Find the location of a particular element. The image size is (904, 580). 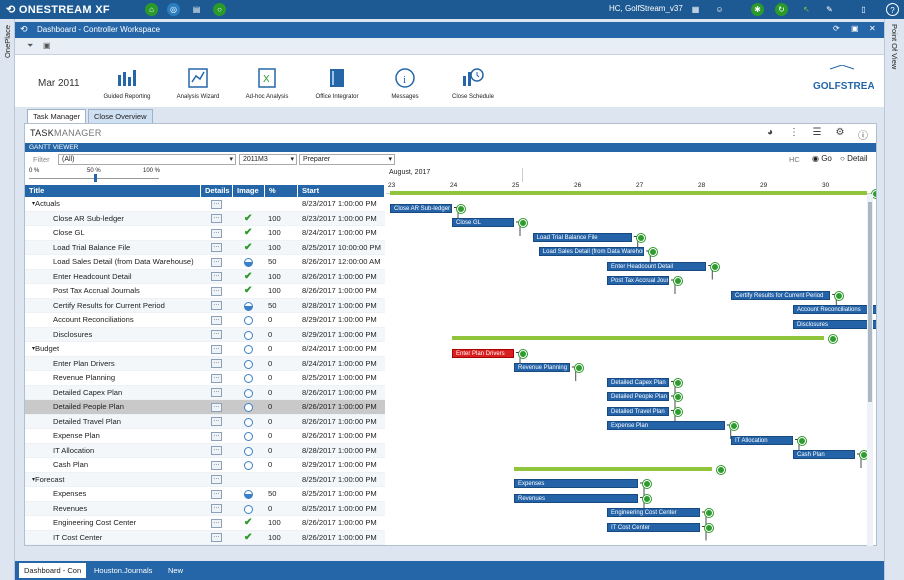

group-row: ▾ Budget ··· 0 8/24/2017 1:00:00 PM is located at coordinates (205, 349).